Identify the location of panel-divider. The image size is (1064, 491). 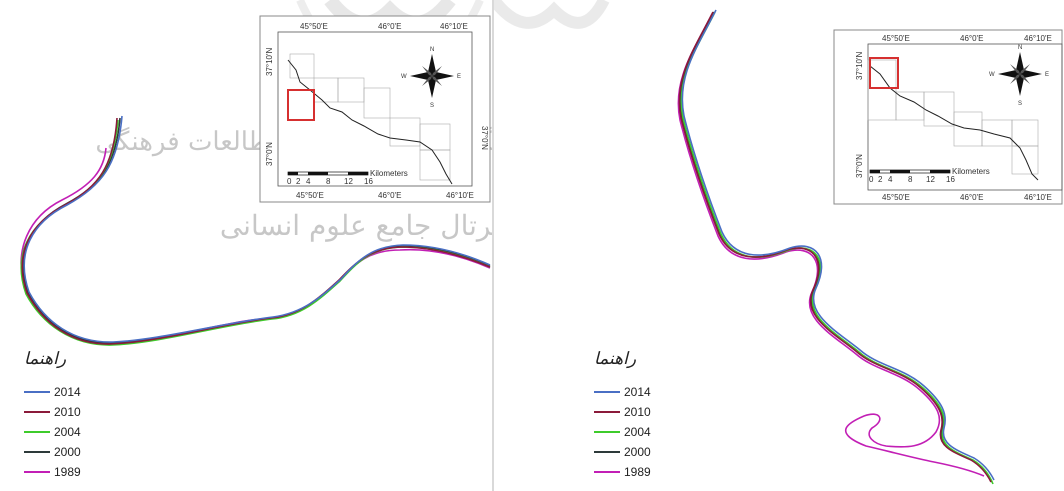
(493, 245).